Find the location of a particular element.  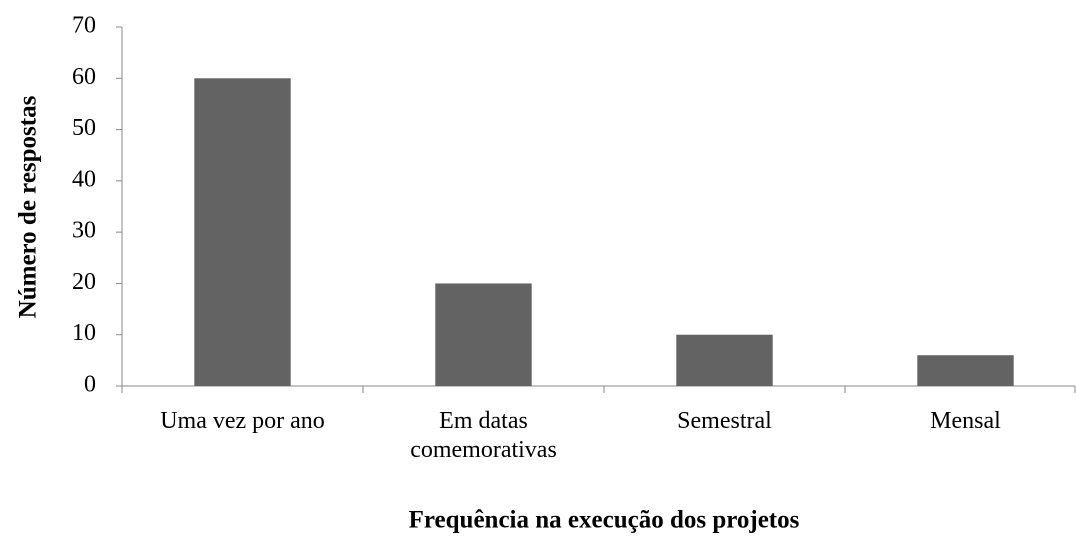

y-tick-label: 30 is located at coordinates (84, 231).